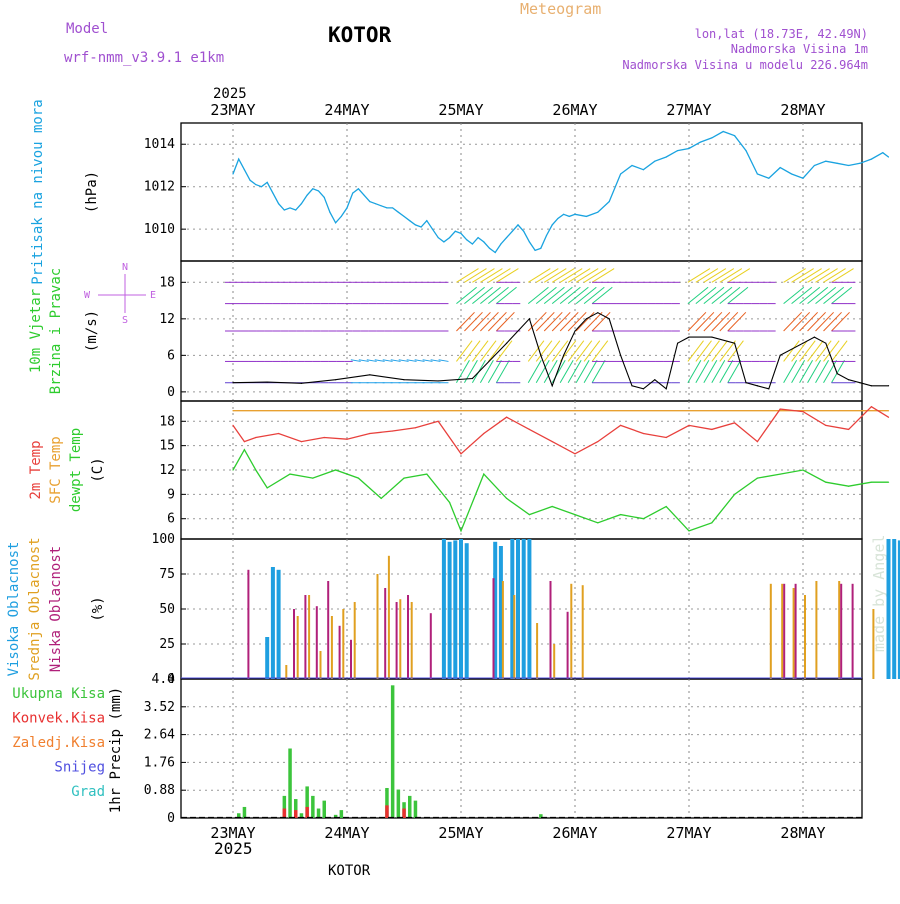 The image size is (900, 904). Describe the element at coordinates (574, 833) in the screenshot. I see `x-tick-label-bottom-26MAY: 26MAY` at that location.